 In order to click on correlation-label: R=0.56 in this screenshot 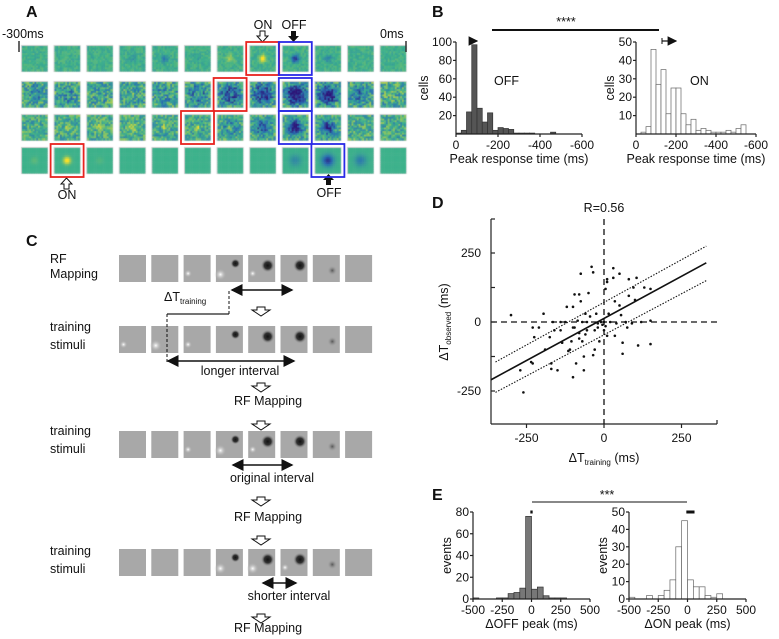, I will do `click(604, 208)`.